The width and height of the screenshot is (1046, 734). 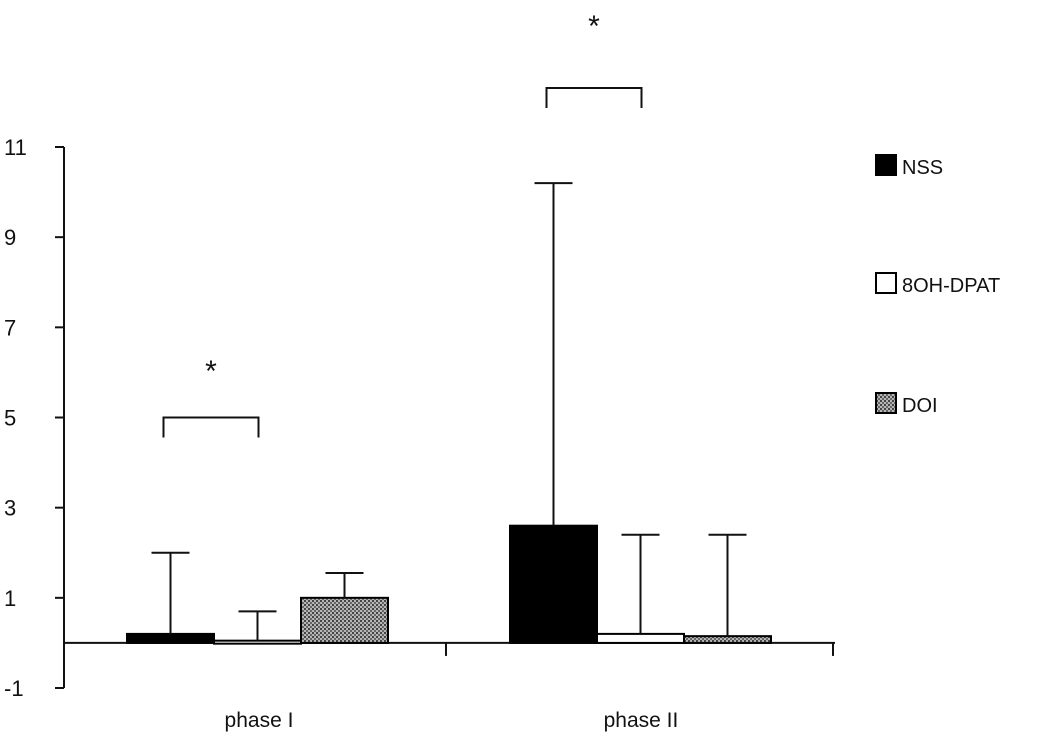 I want to click on y-tick-label: 3, so click(x=10, y=508).